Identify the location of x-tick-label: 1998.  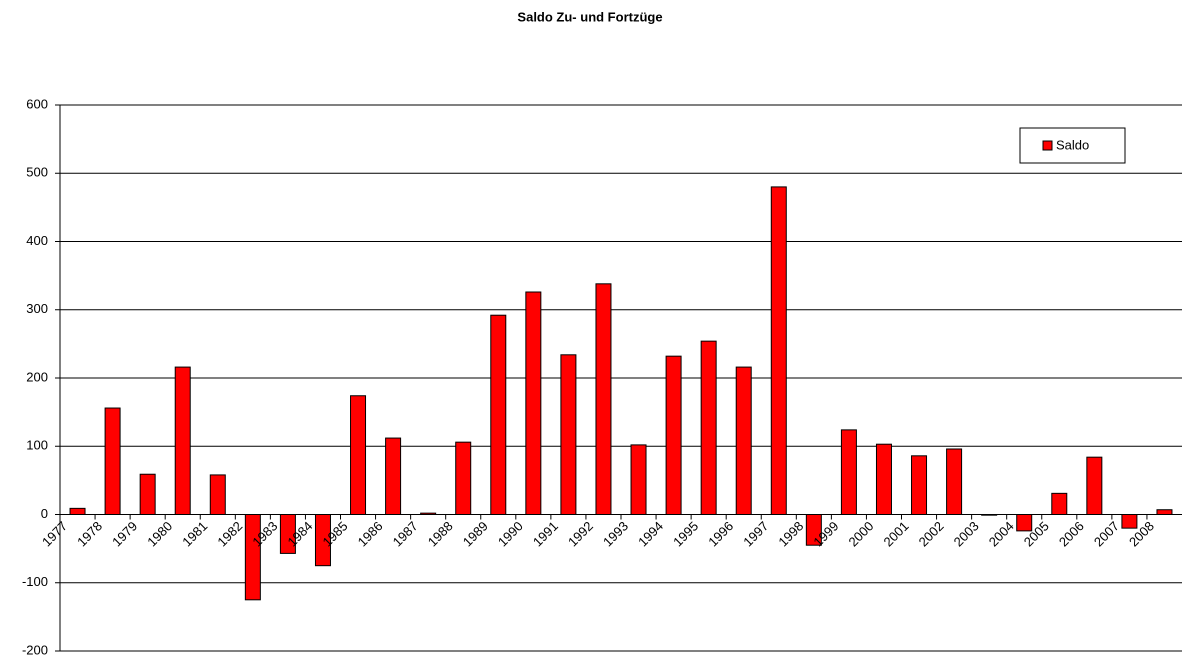
(790, 533).